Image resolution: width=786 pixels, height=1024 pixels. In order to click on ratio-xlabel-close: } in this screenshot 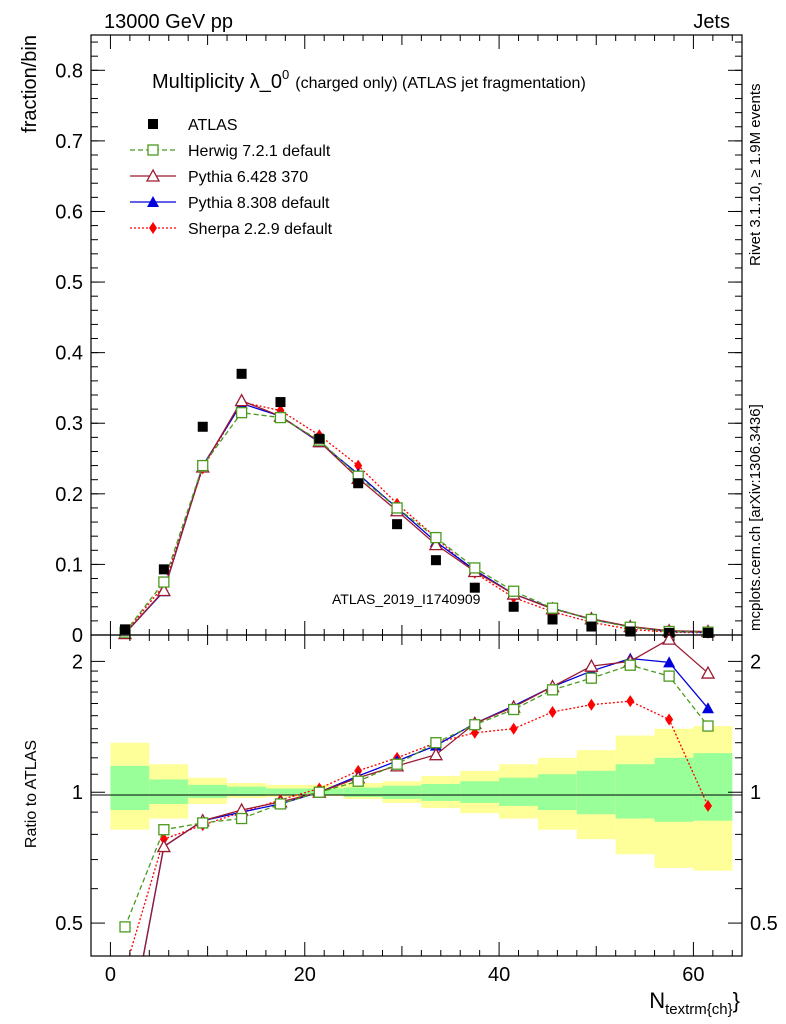, I will do `click(736, 1000)`.